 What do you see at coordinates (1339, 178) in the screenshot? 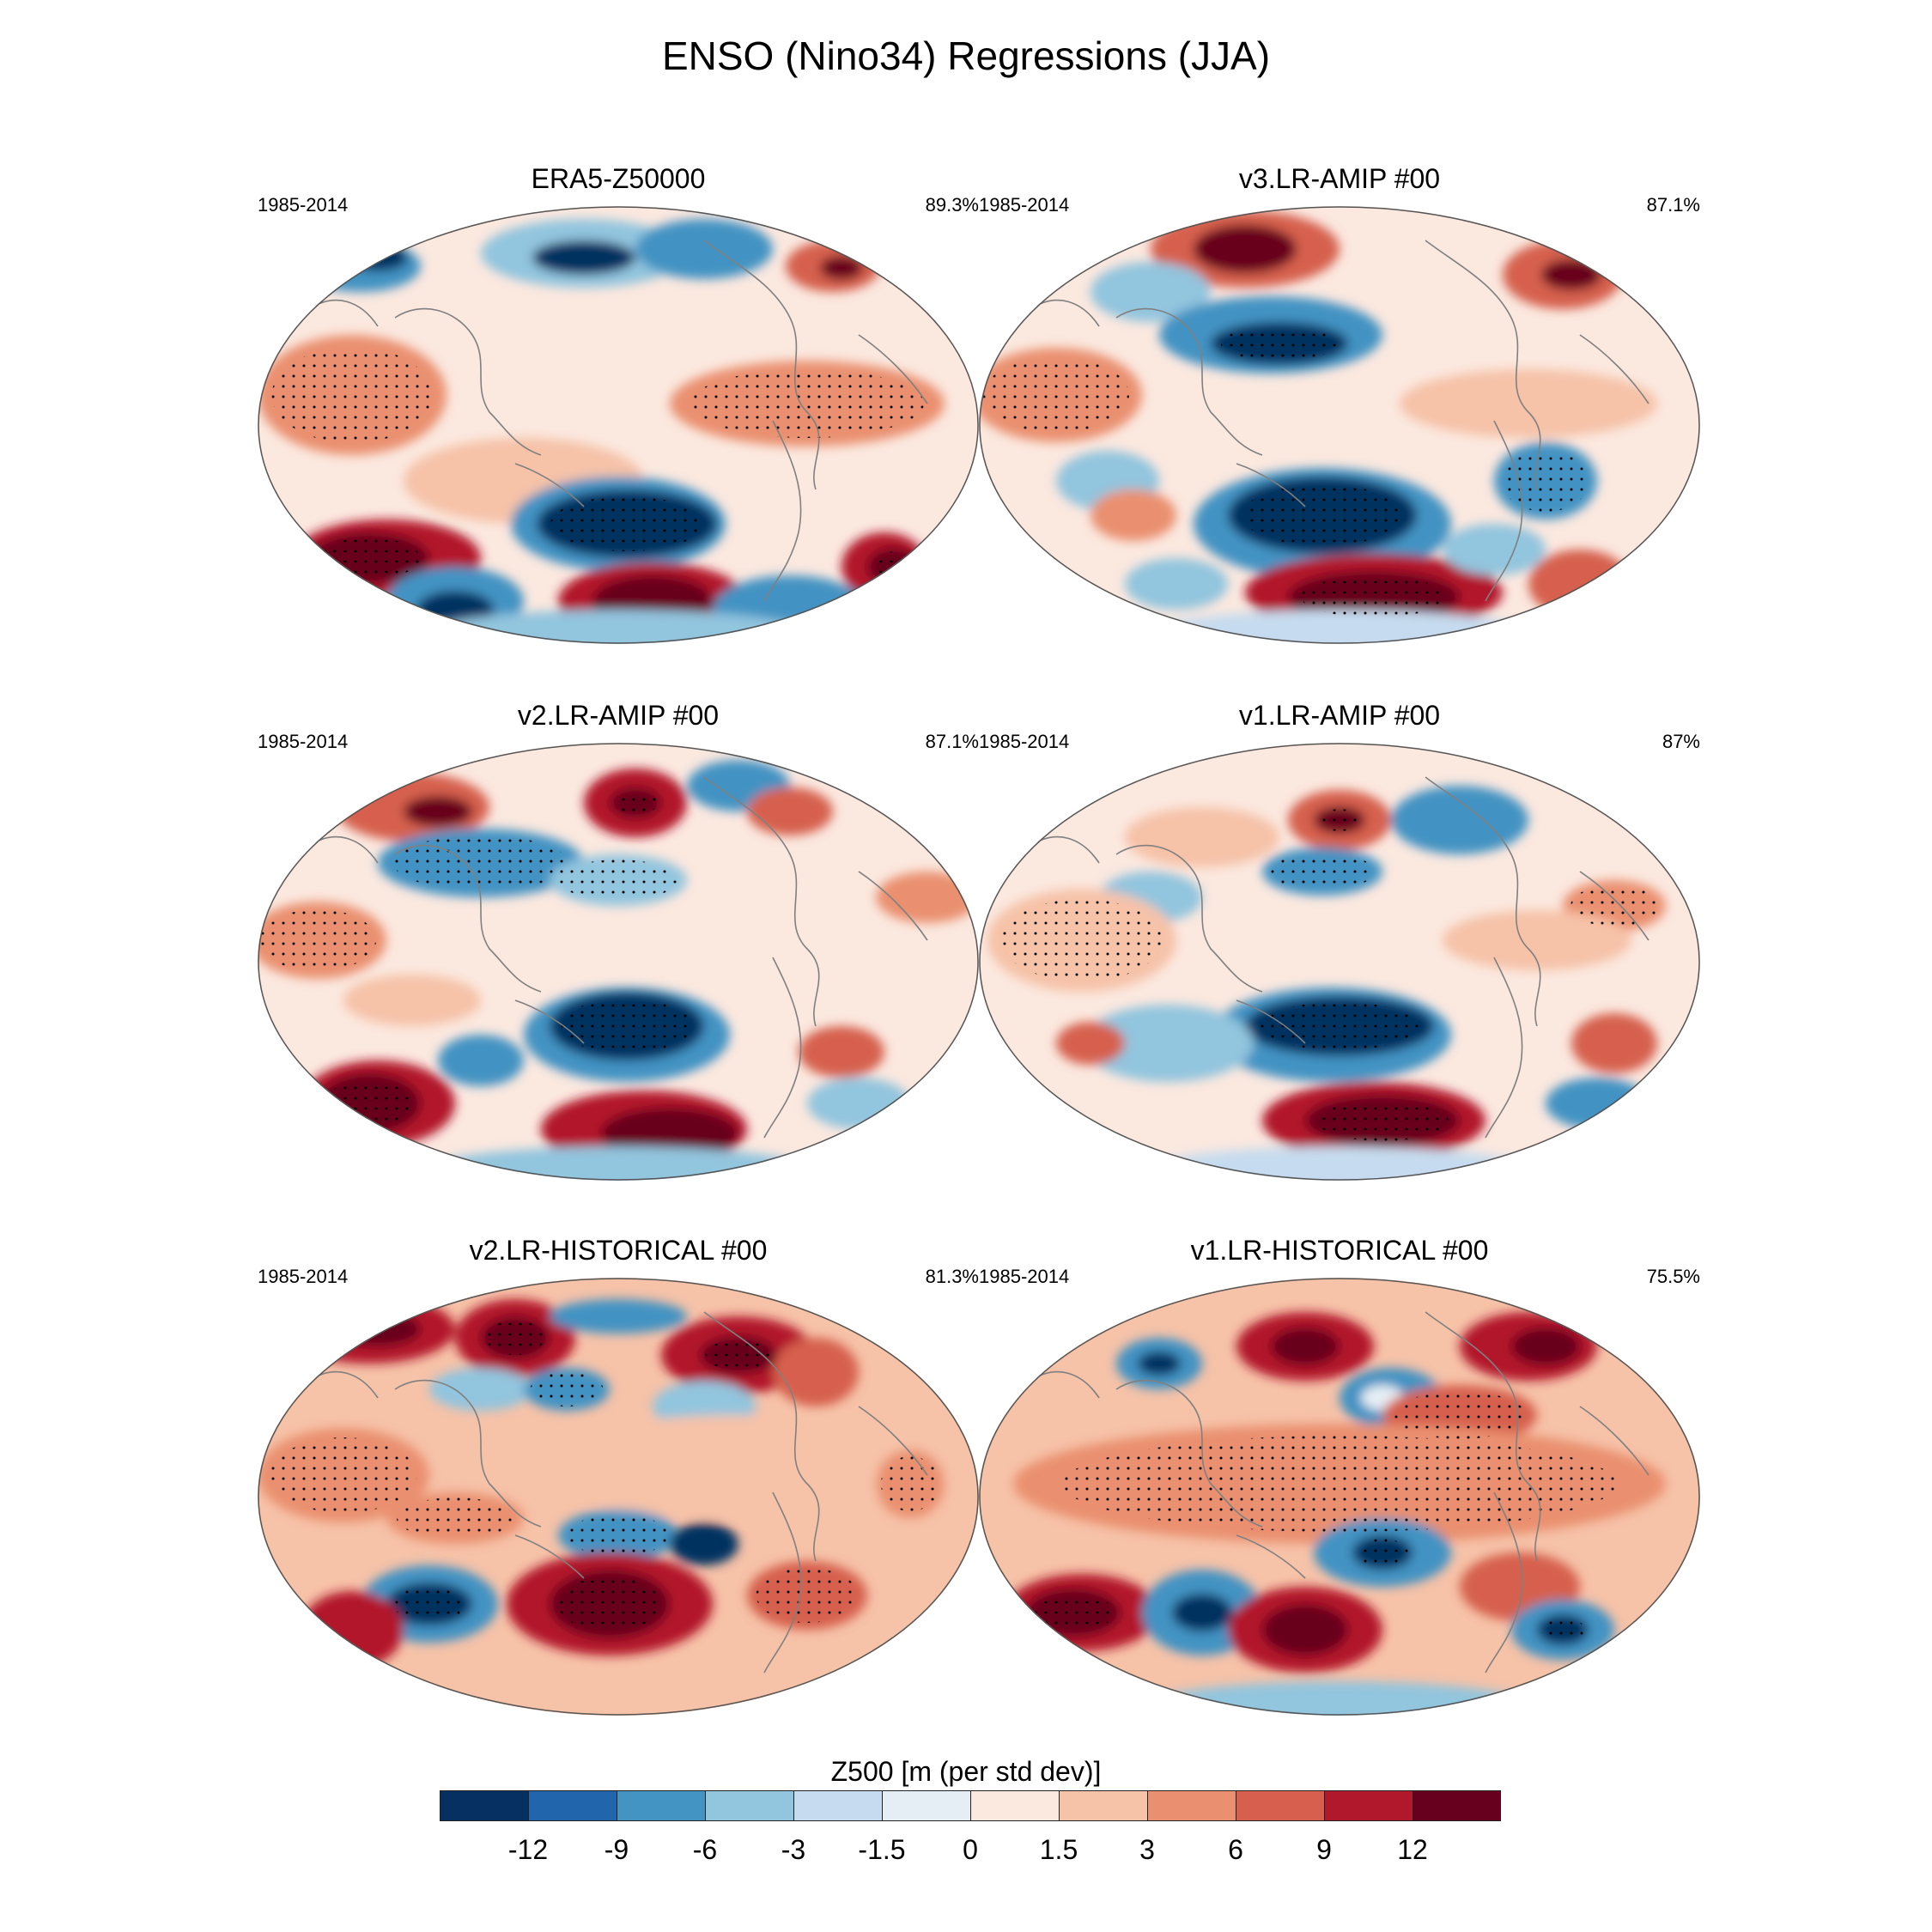
I see `panel-title: v3.LR-AMIP #00` at bounding box center [1339, 178].